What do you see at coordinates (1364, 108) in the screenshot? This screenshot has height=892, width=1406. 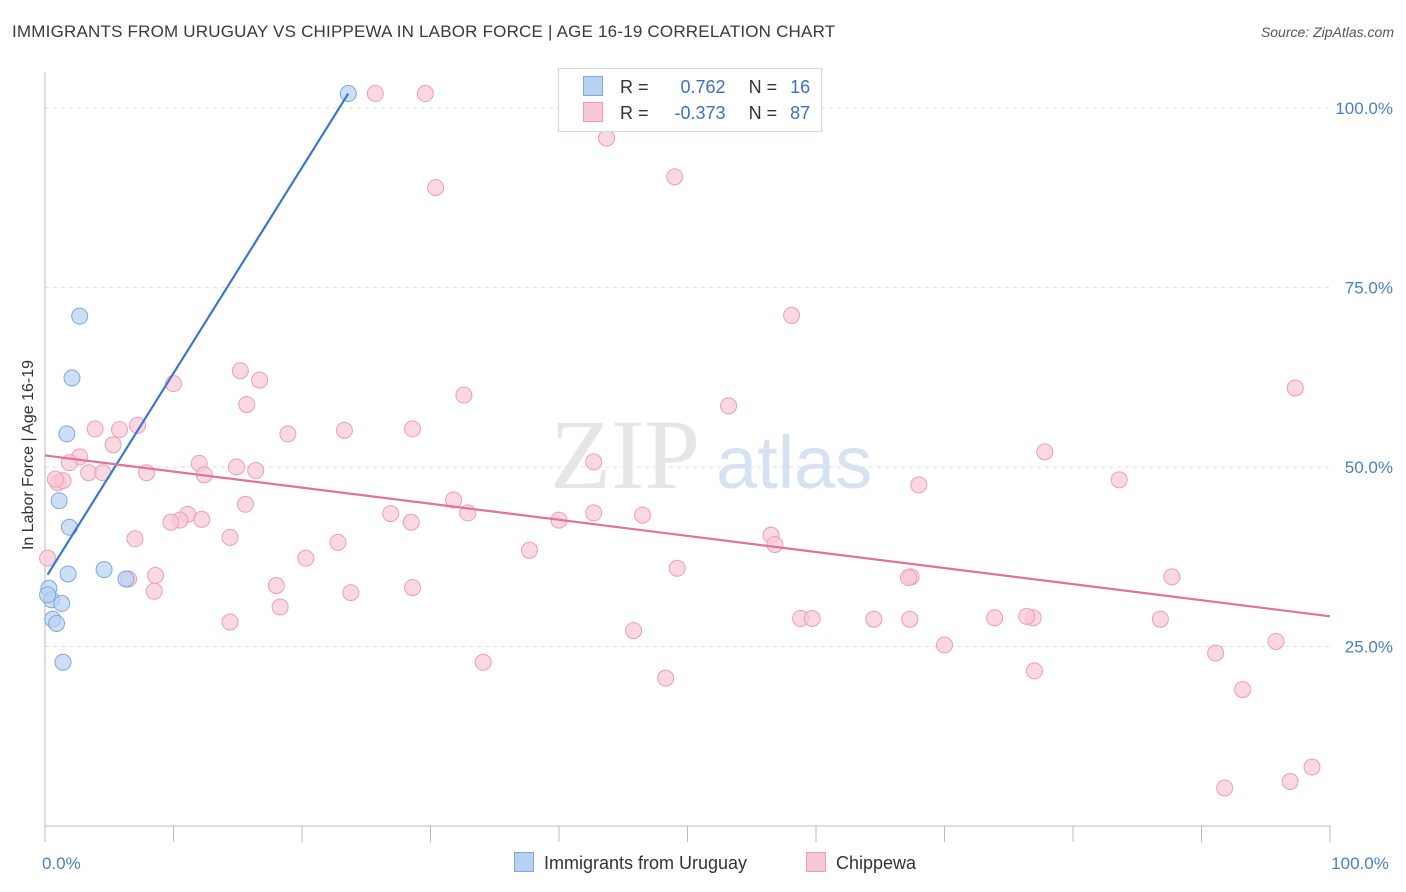 I see `y-tick-label: 100.0%` at bounding box center [1364, 108].